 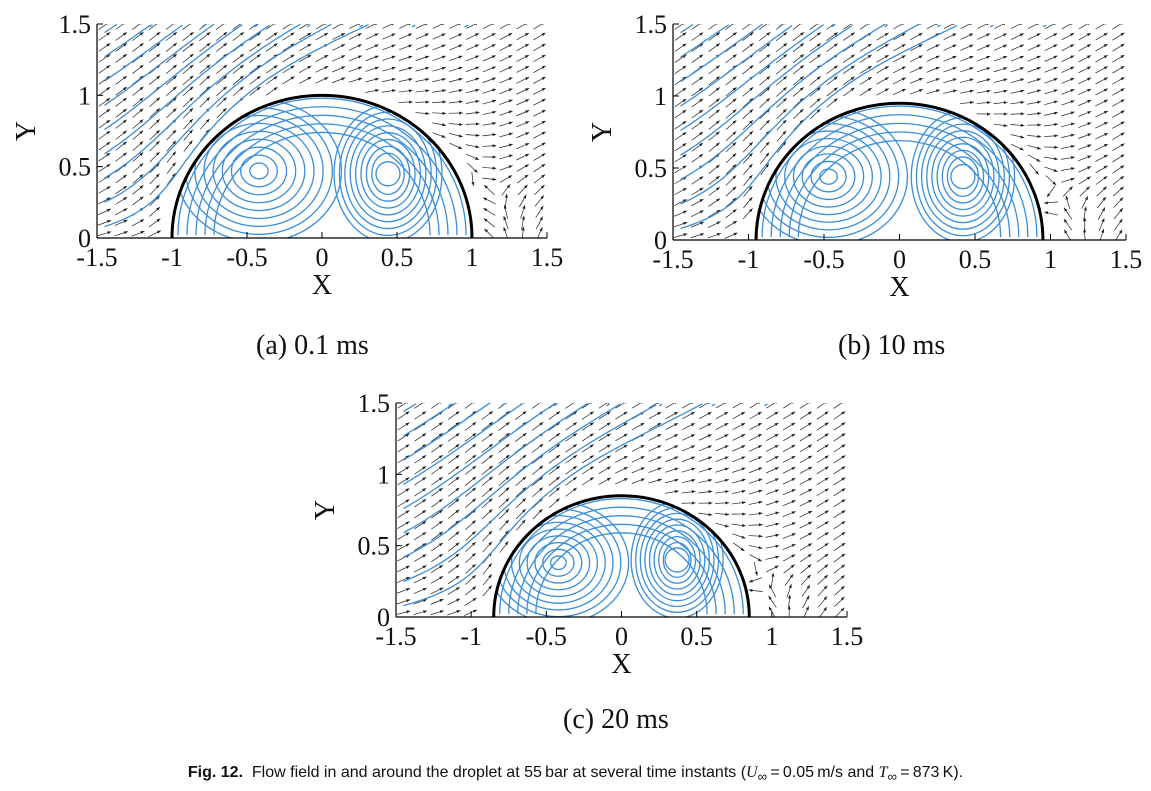 I want to click on vortex-streamline, so click(x=963, y=176).